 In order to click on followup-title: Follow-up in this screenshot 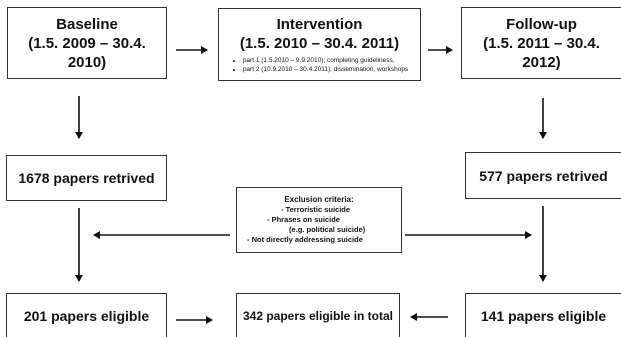, I will do `click(541, 24)`.